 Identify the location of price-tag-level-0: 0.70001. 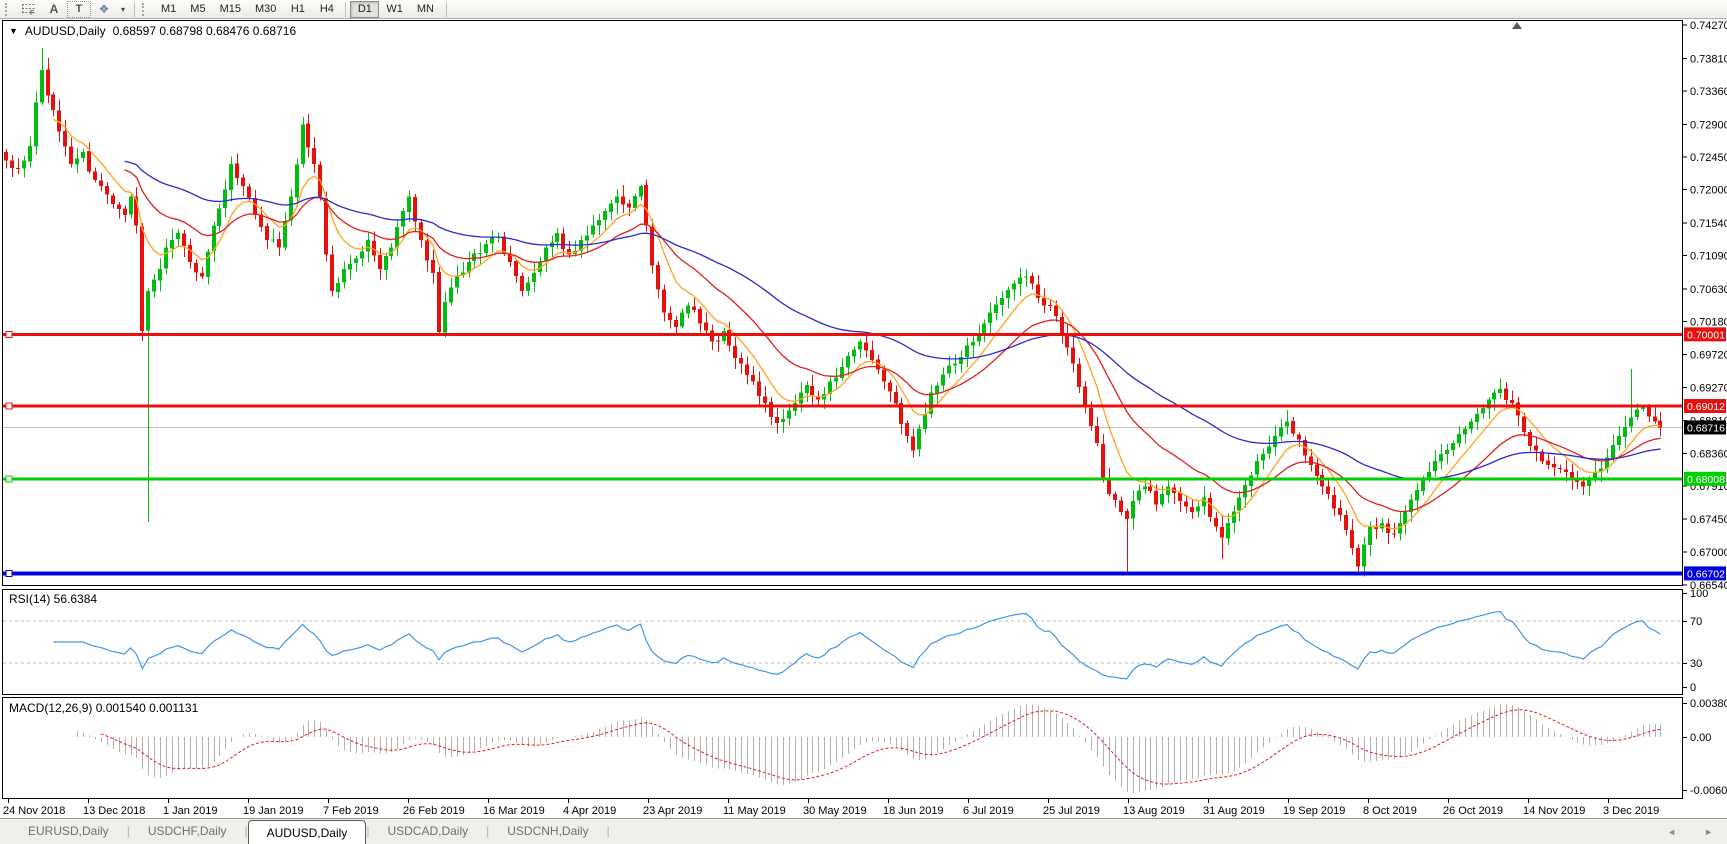
(1705, 334).